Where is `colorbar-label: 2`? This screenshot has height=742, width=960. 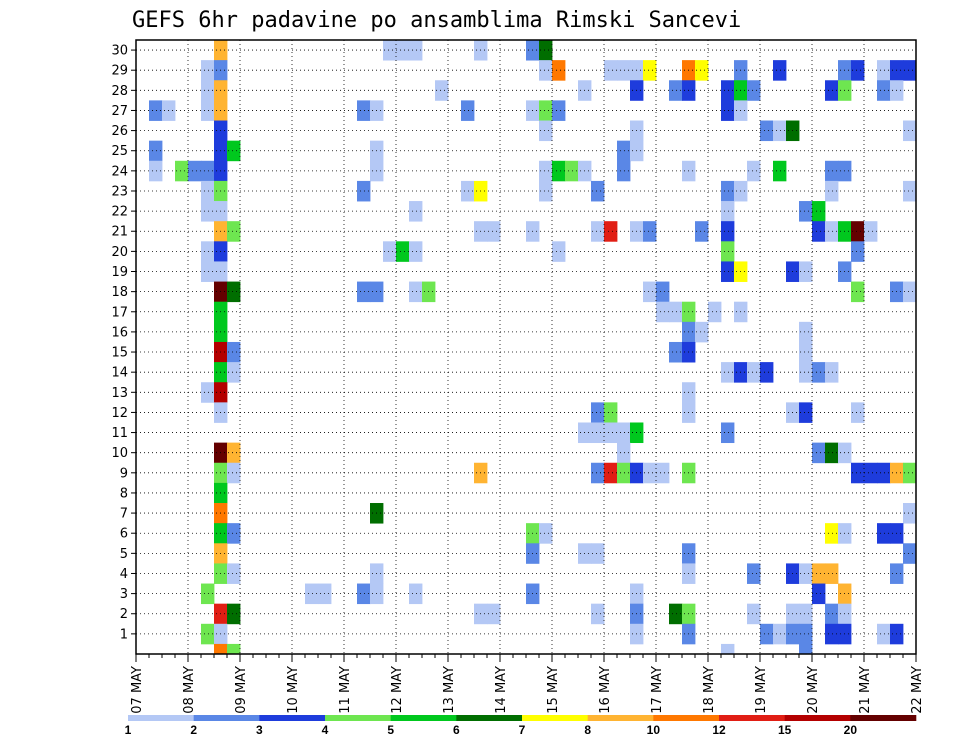 colorbar-label: 2 is located at coordinates (193, 730).